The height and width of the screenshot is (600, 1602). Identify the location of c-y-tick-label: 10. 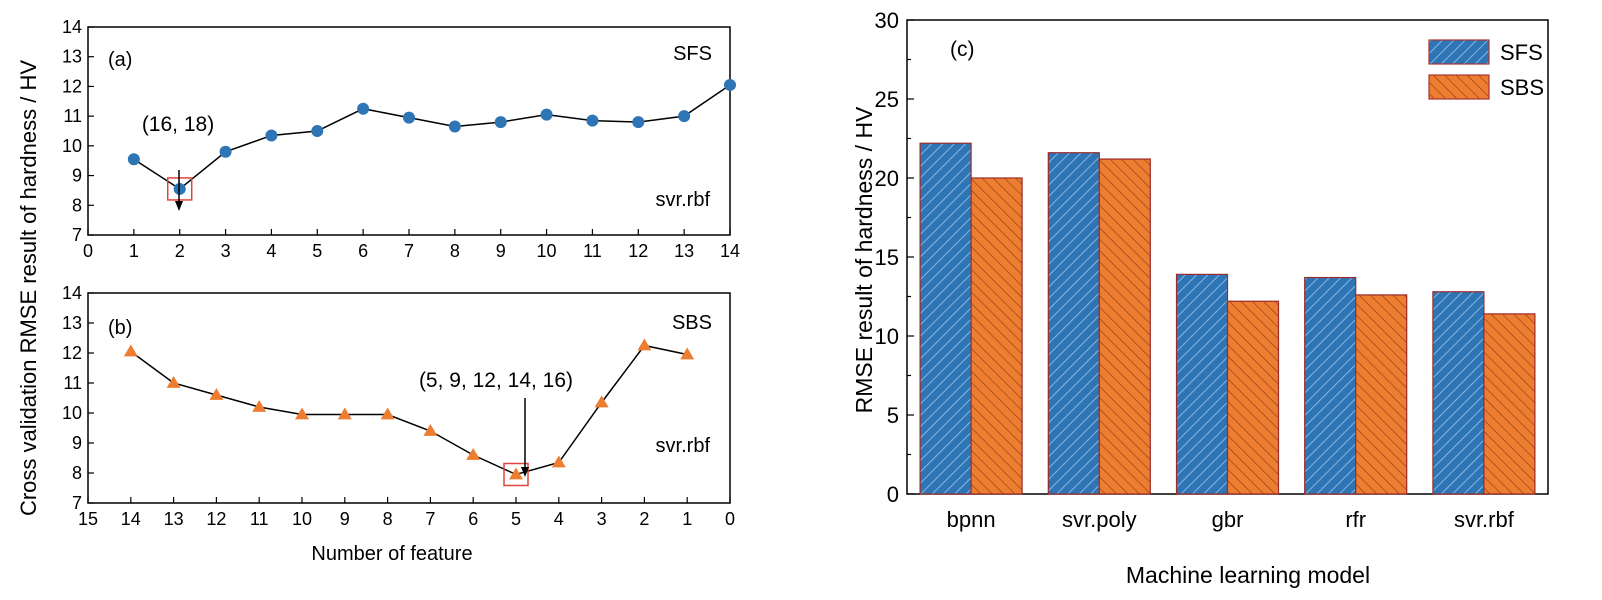
(887, 336).